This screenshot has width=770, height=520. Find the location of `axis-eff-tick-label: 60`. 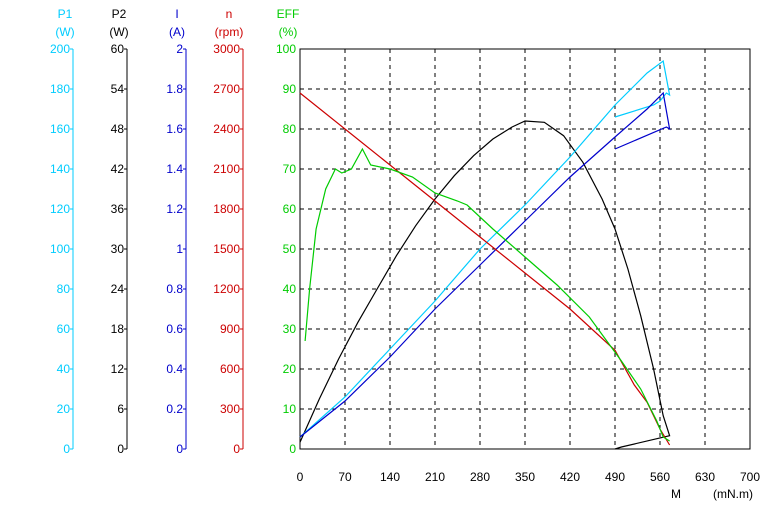

axis-eff-tick-label: 60 is located at coordinates (290, 209).